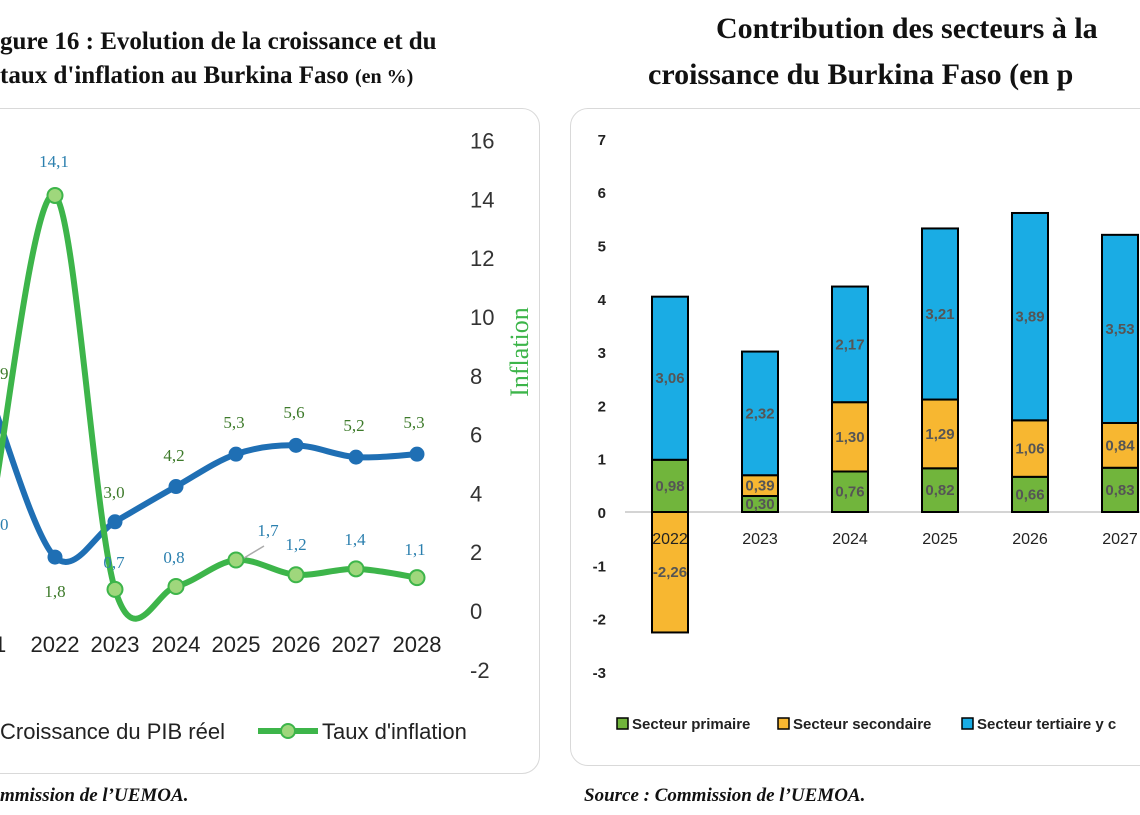 Image resolution: width=1140 pixels, height=815 pixels. I want to click on x-tick-label: 2022, so click(55, 644).